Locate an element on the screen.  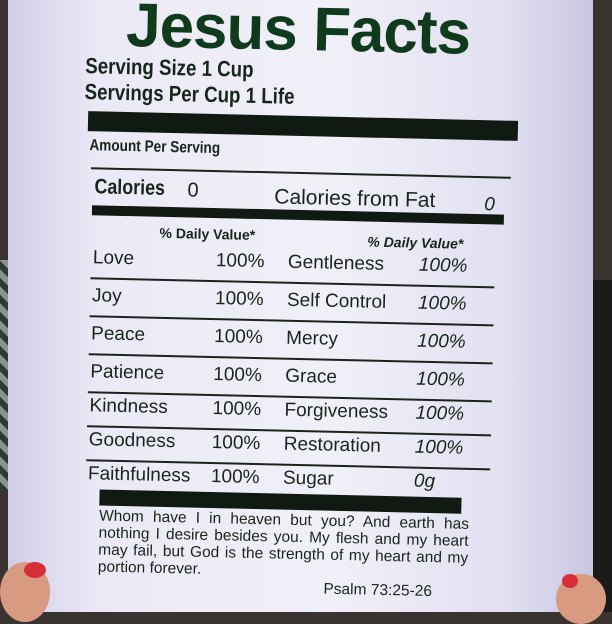
nutrient-name-left: Faithfulness is located at coordinates (139, 475).